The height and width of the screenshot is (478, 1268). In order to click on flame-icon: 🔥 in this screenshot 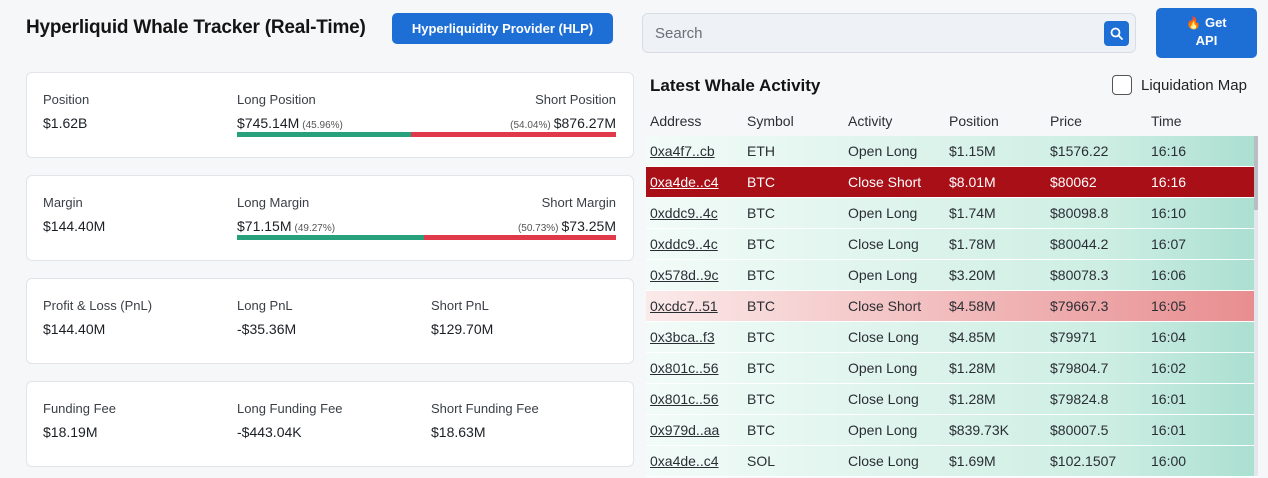, I will do `click(1194, 23)`.